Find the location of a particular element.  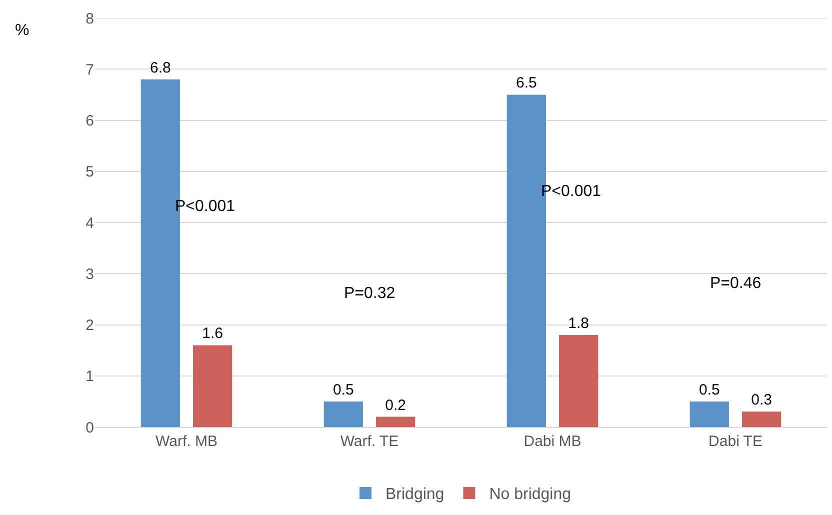

legend-label: Bridging is located at coordinates (415, 495).